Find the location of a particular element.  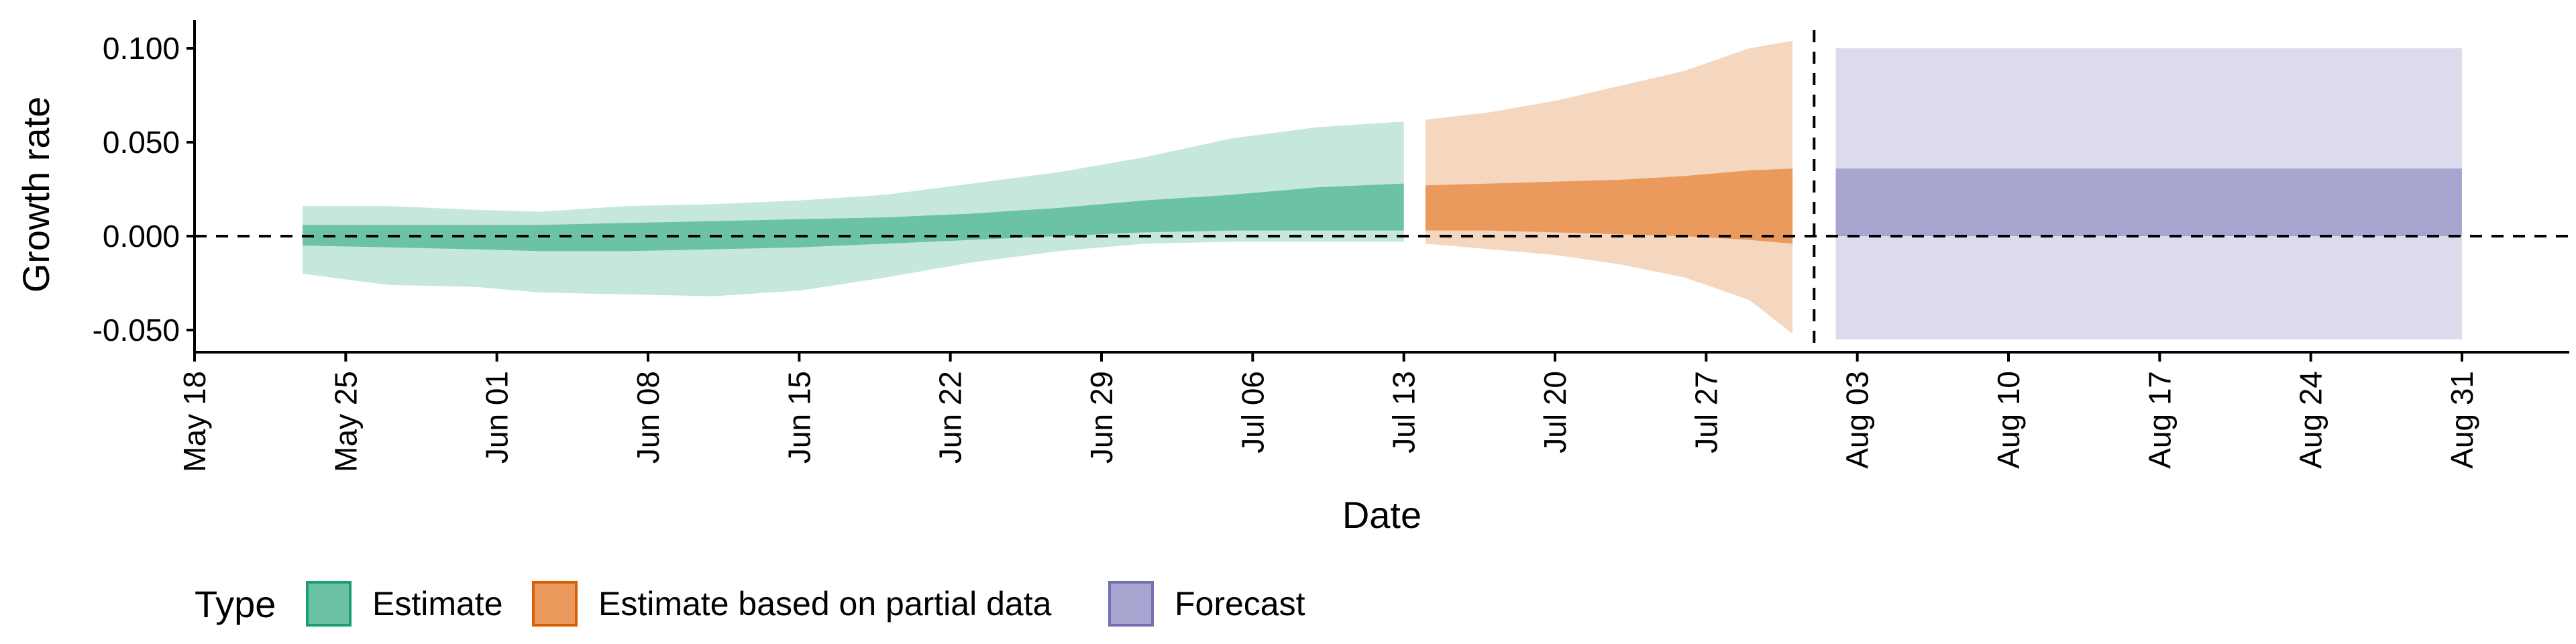

x-tick-label: May 25 is located at coordinates (345, 421).